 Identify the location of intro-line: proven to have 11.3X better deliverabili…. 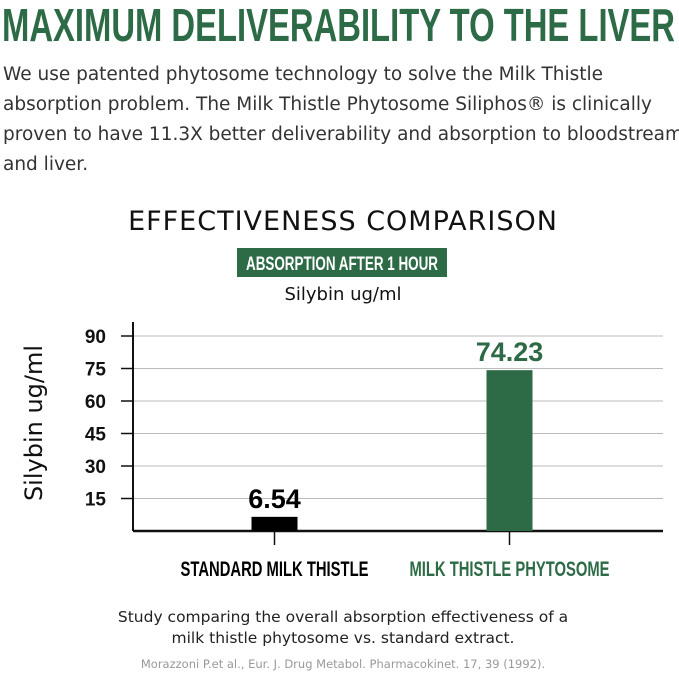
(341, 134).